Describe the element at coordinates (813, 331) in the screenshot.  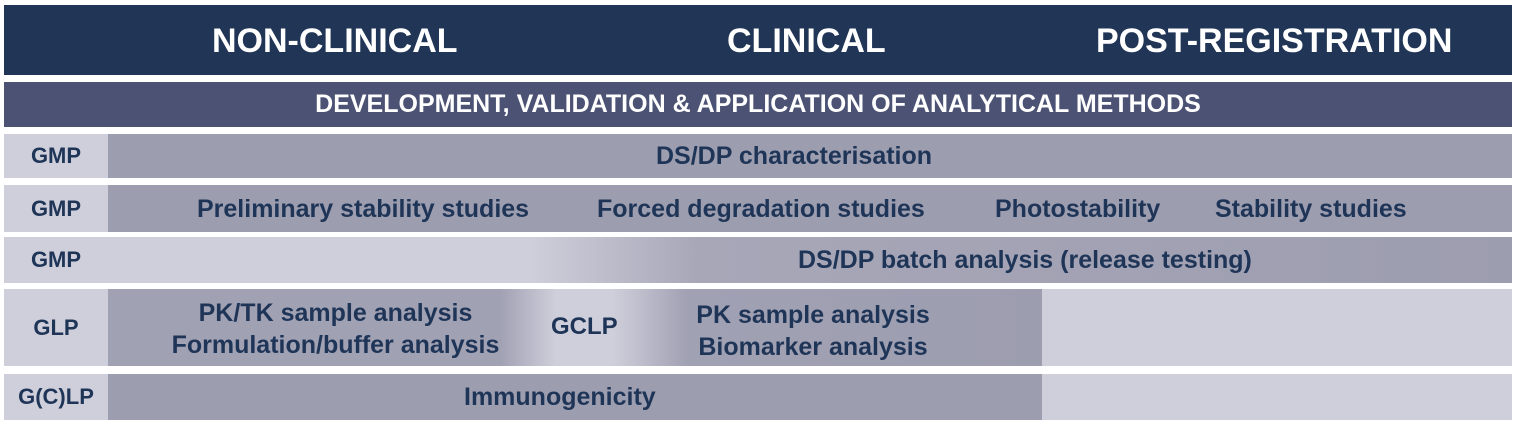
I see `gclp-items: PK sample analysis Biomarker analysis` at that location.